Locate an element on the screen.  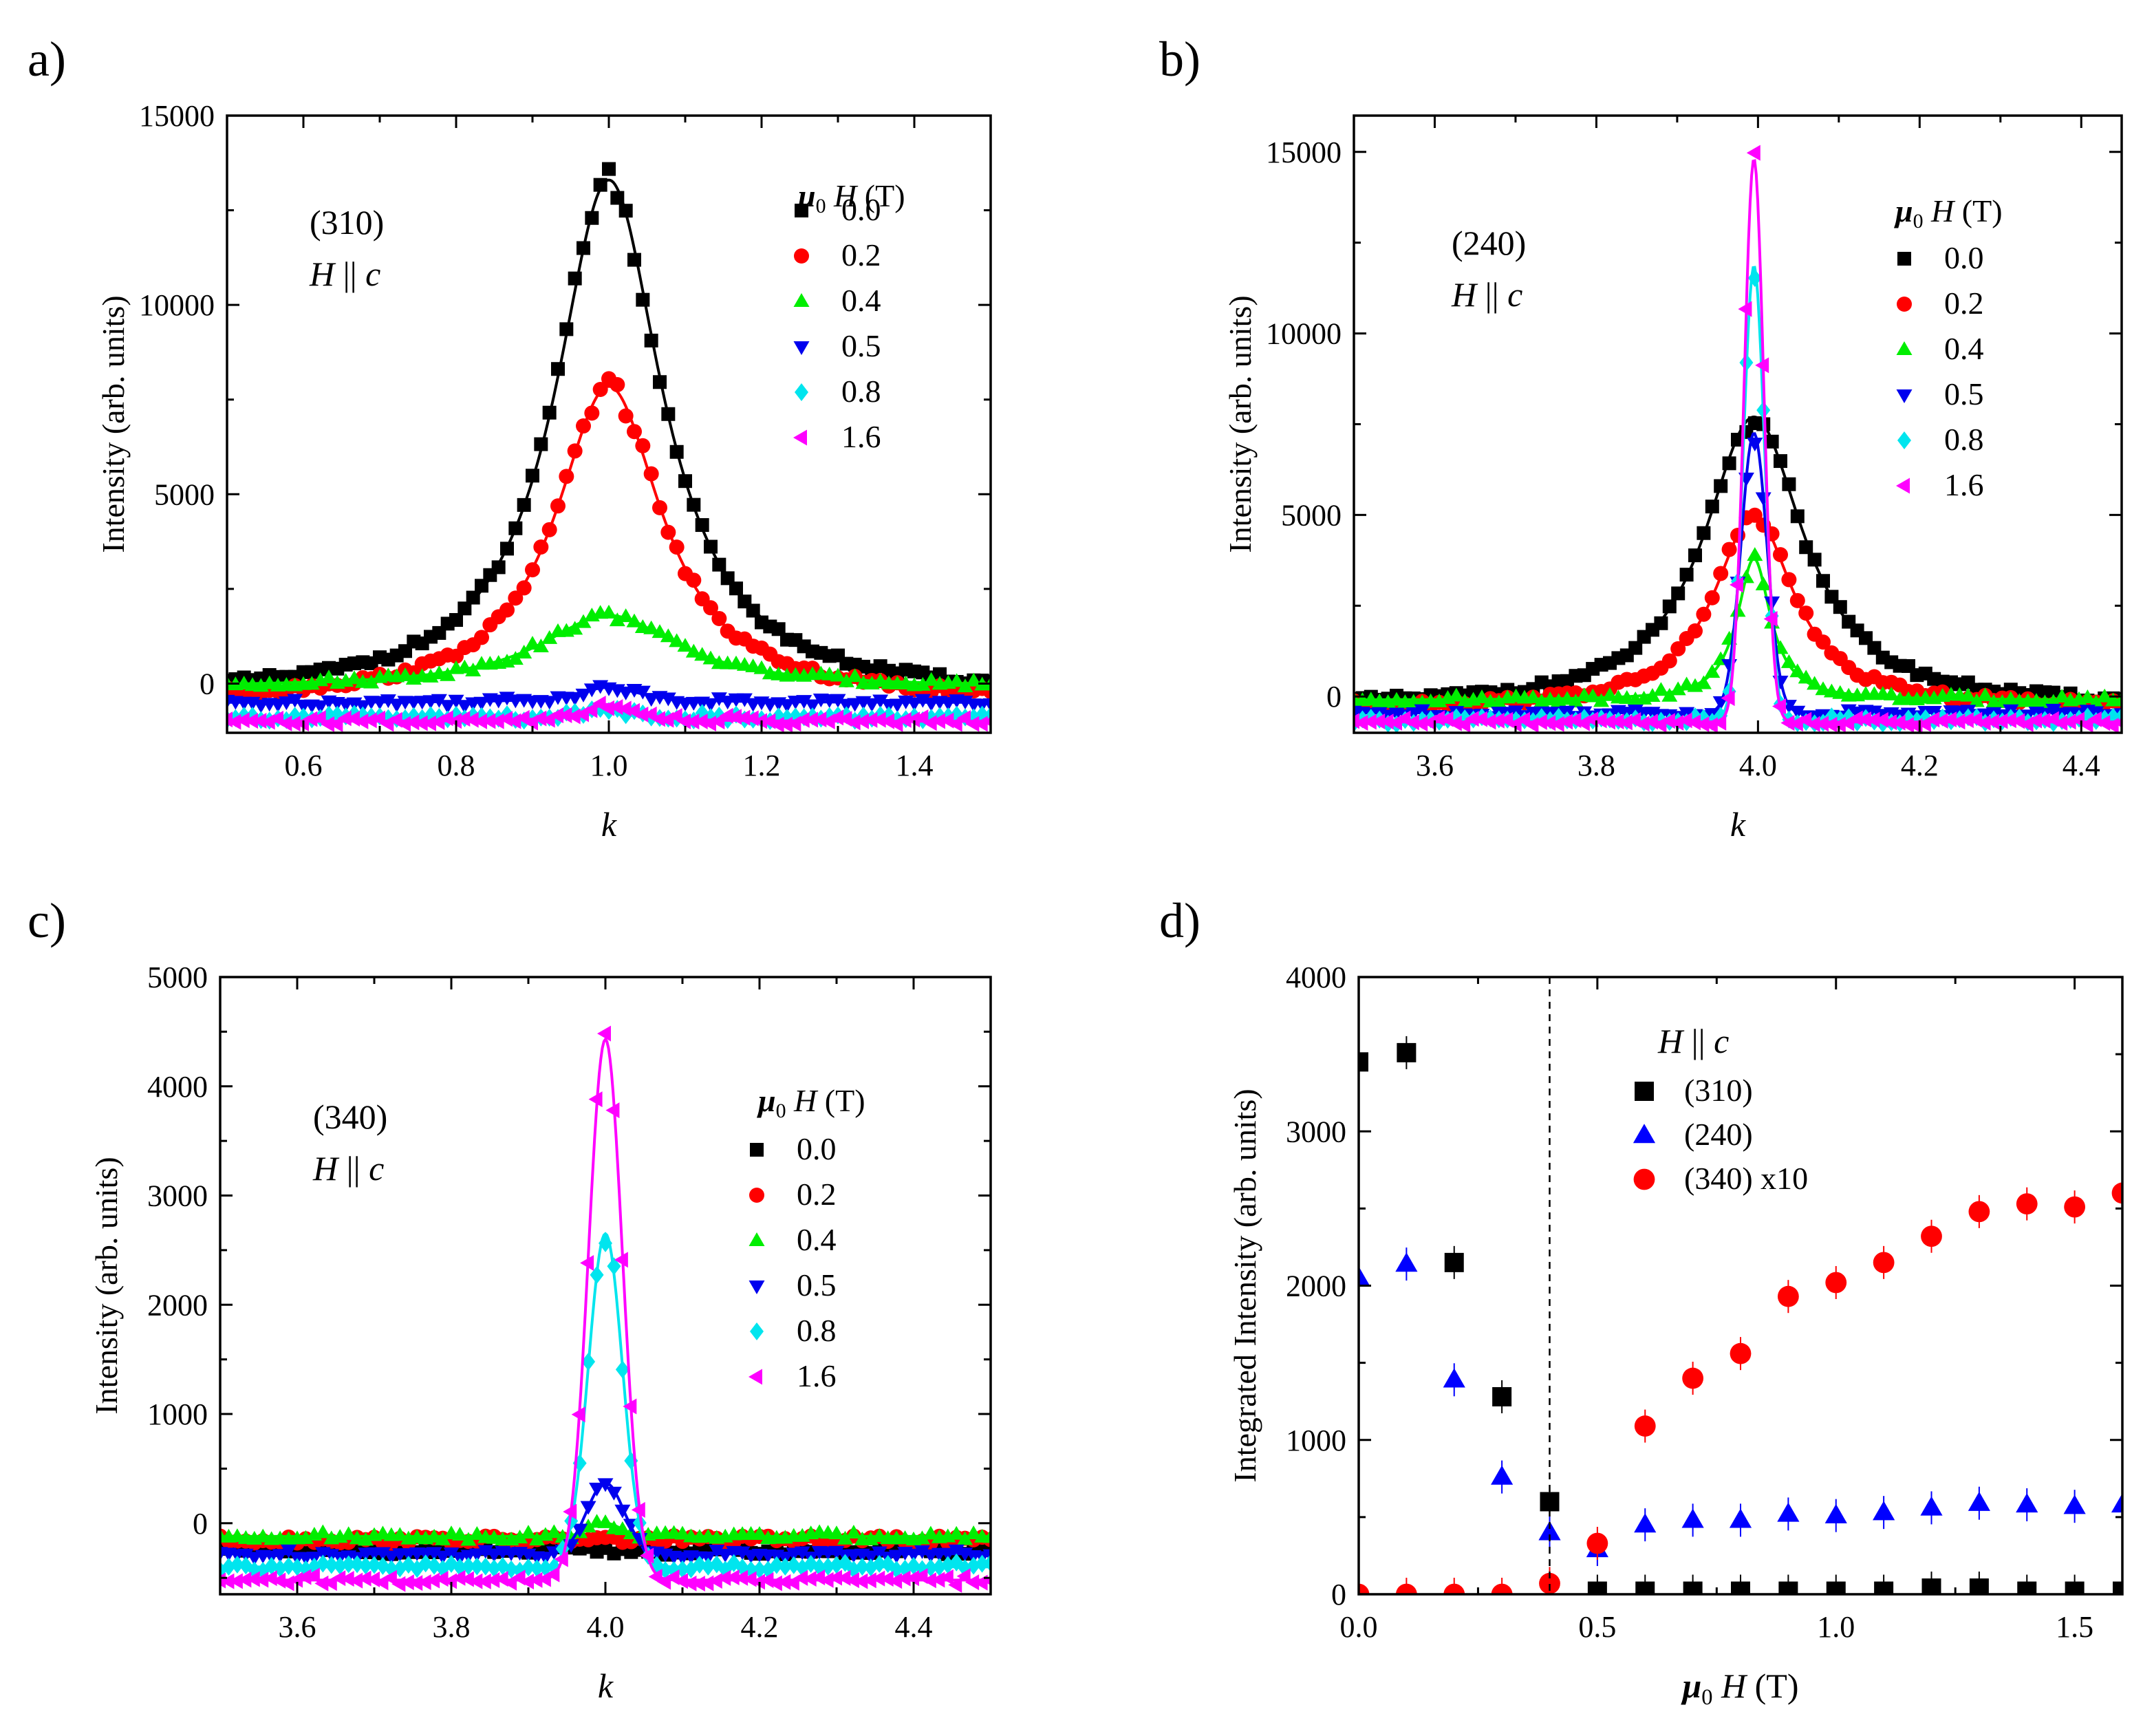
x-tick-label: 1.0 is located at coordinates (609, 765).